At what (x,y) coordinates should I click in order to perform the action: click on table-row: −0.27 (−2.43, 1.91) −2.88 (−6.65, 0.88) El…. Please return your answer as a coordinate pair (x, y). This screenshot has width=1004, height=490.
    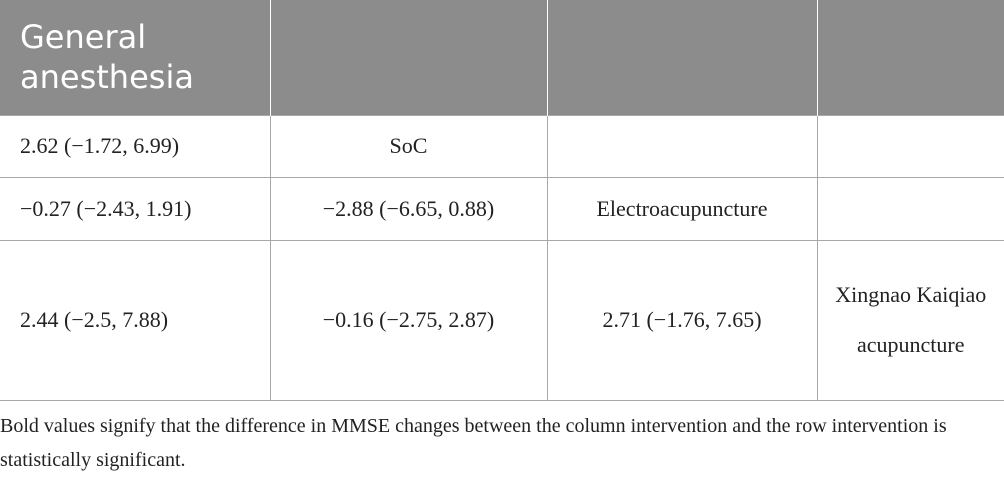
    Looking at the image, I should click on (502, 208).